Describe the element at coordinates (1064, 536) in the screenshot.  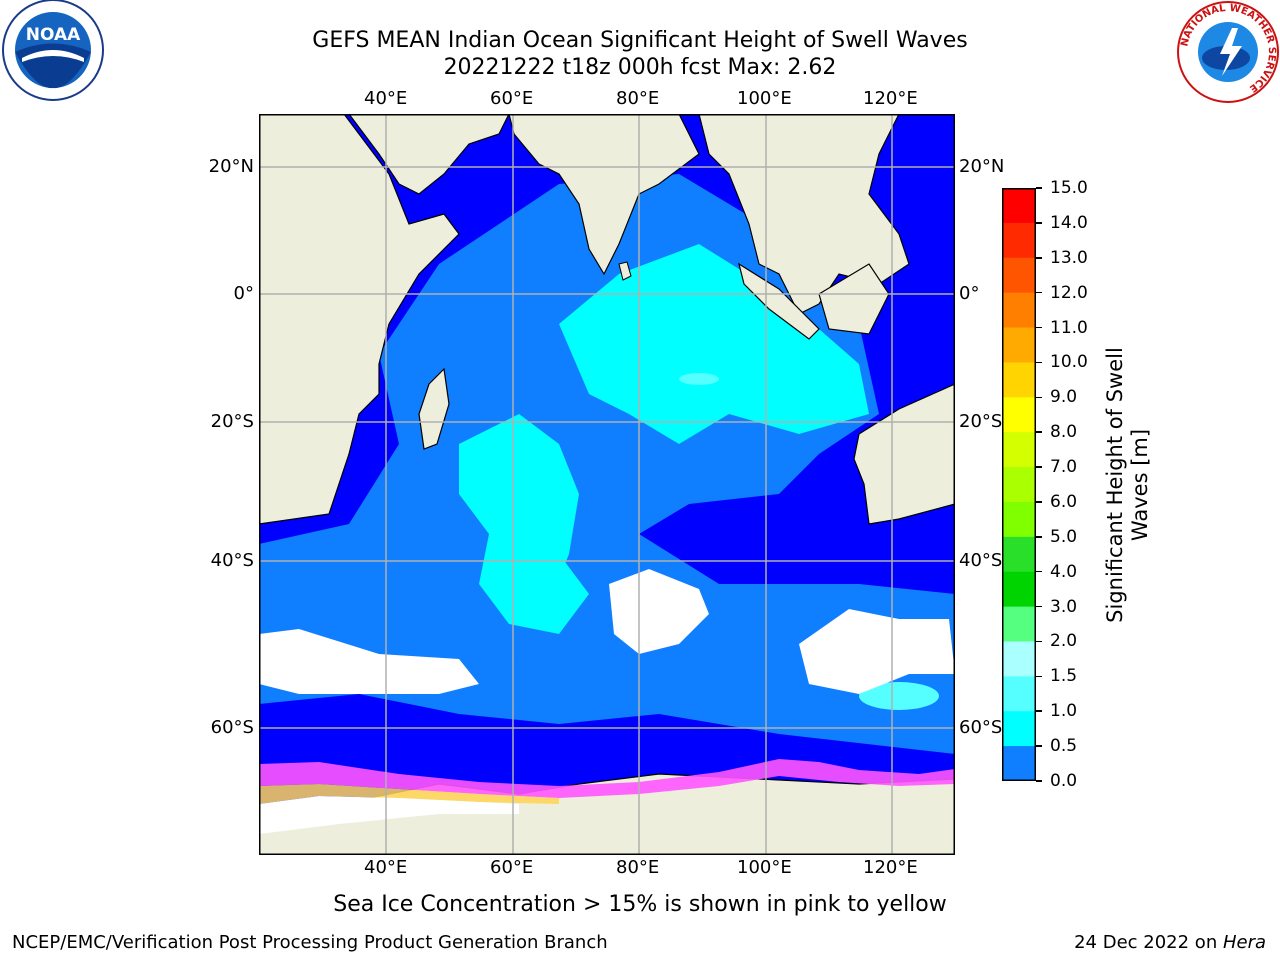
I see `colorbar-tick-label: 5.0` at that location.